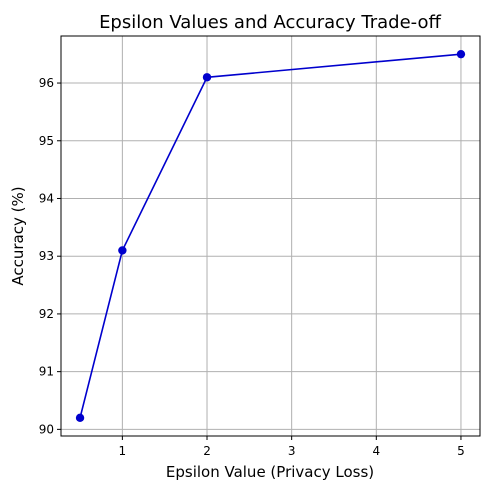  Describe the element at coordinates (46, 314) in the screenshot. I see `y-tick-label: 92` at that location.